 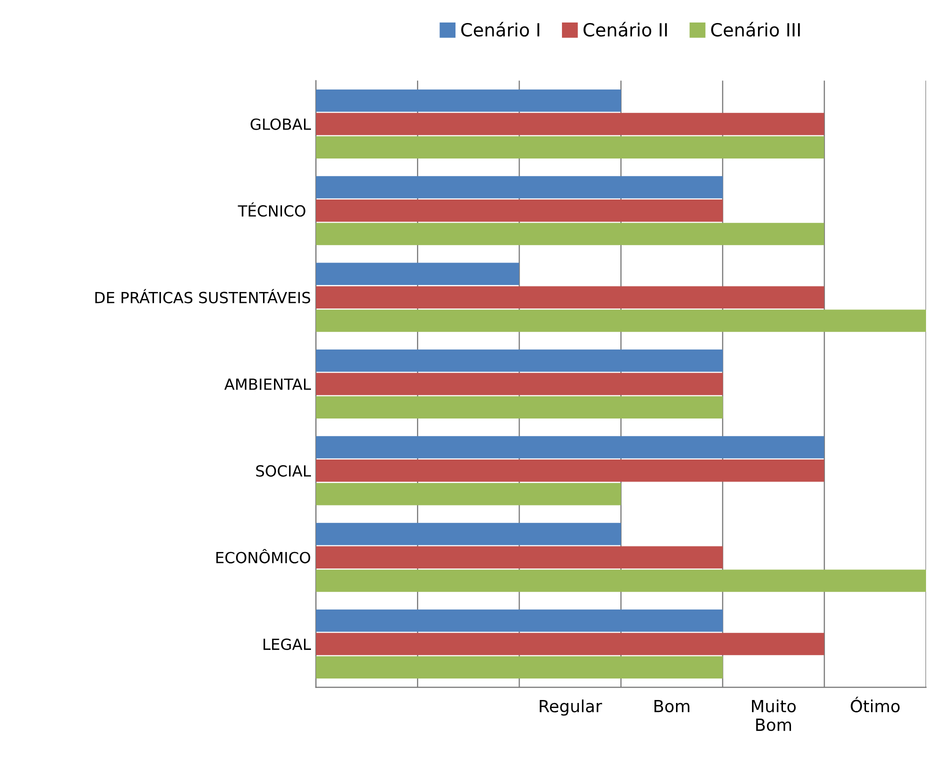 What do you see at coordinates (272, 209) in the screenshot?
I see `y-tick-label: TÉCNICO` at bounding box center [272, 209].